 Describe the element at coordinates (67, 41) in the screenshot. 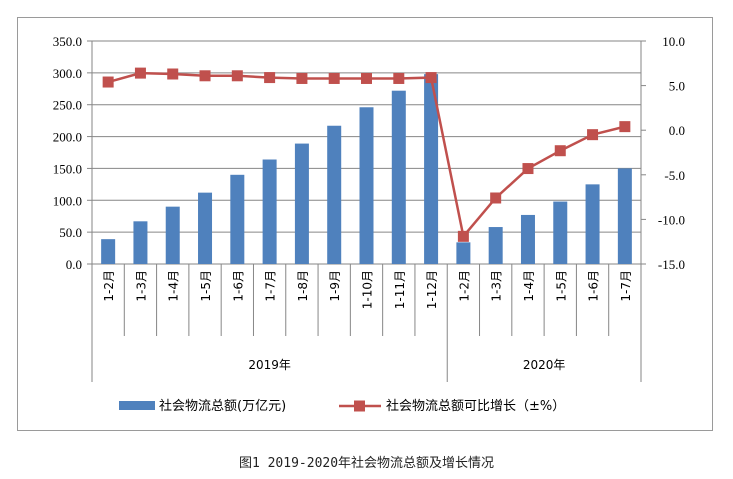

I see `y-left-tick-label: 350.0` at that location.